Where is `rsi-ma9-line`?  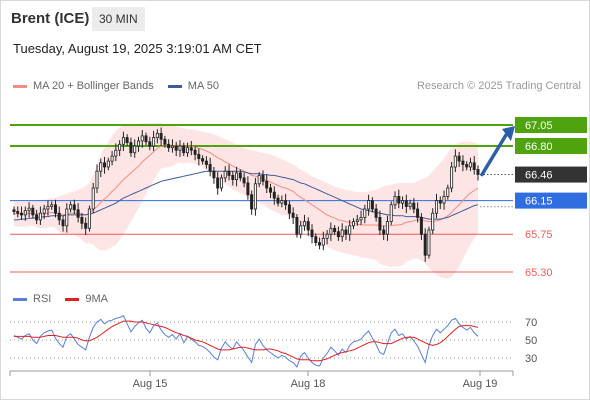 rsi-ma9-line is located at coordinates (246, 341).